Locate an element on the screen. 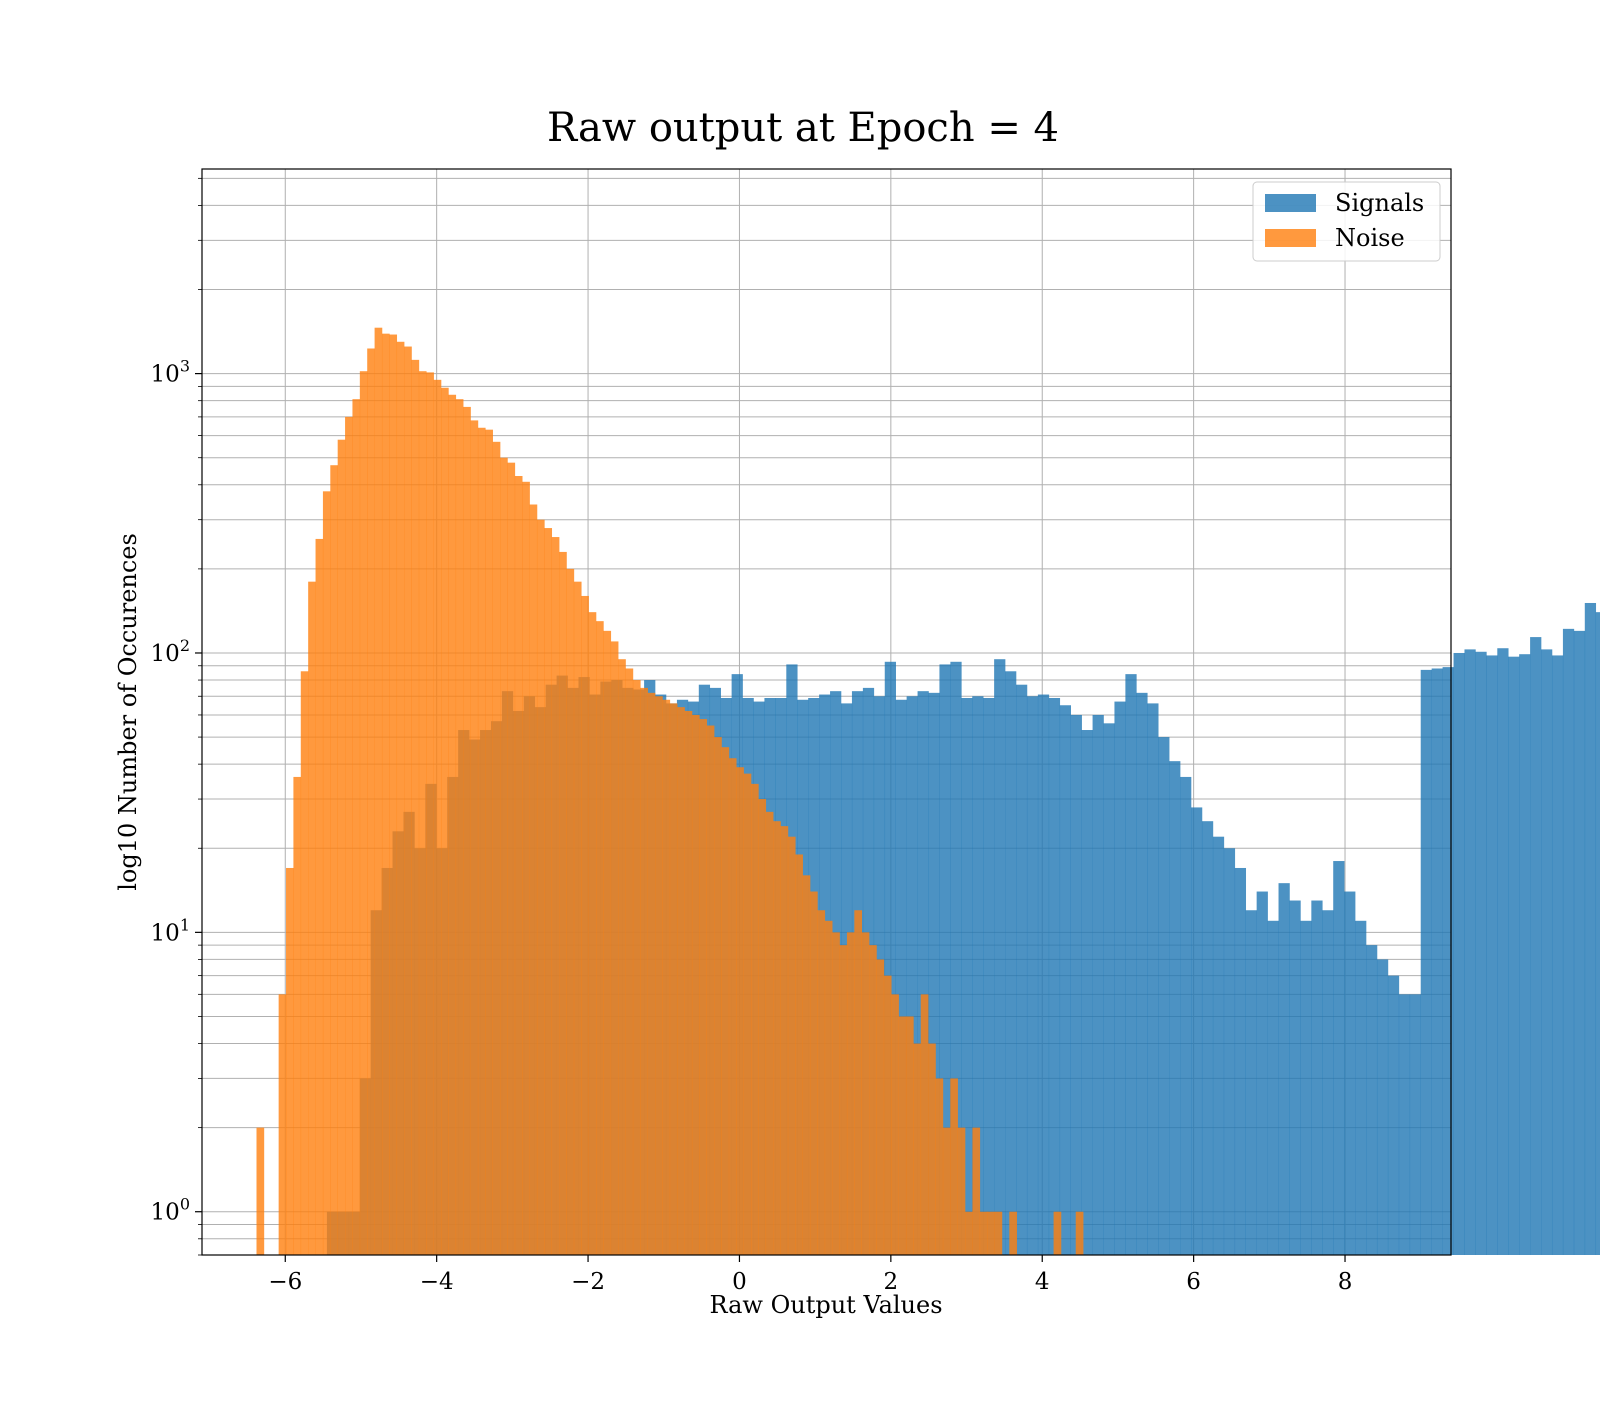  x-tick-label: 6 is located at coordinates (1193, 1282).